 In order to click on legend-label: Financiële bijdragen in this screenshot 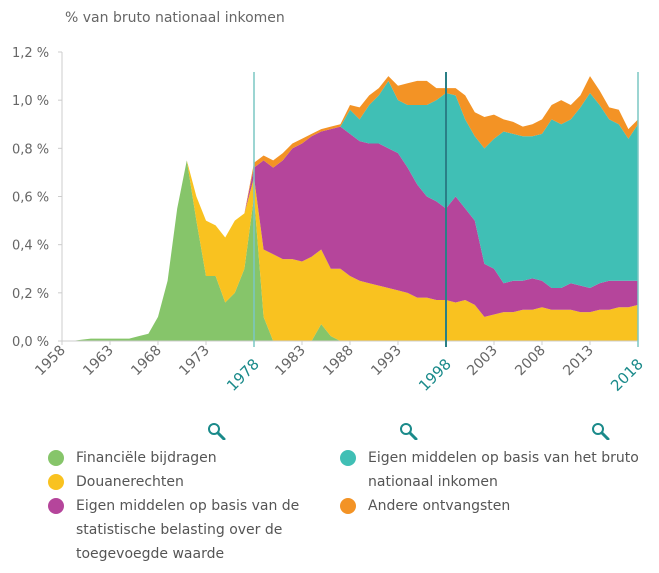, I will do `click(146, 458)`.